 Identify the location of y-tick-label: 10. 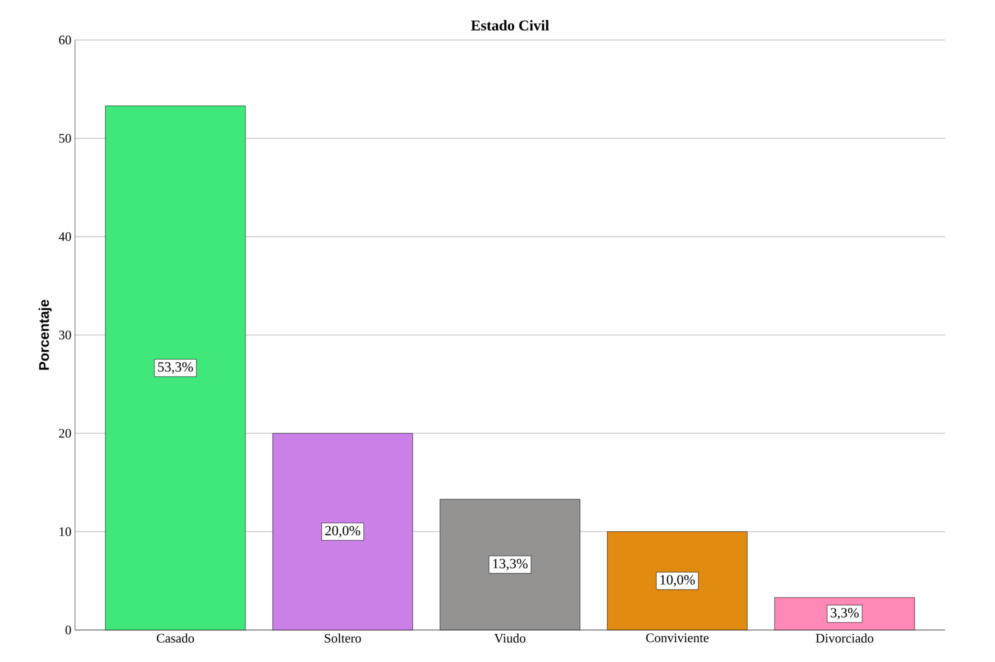
(65, 531).